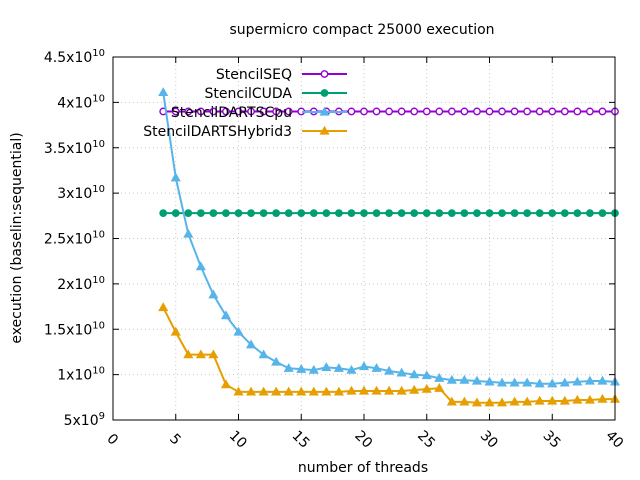  What do you see at coordinates (552, 440) in the screenshot?
I see `x-tick-label: 35` at bounding box center [552, 440].